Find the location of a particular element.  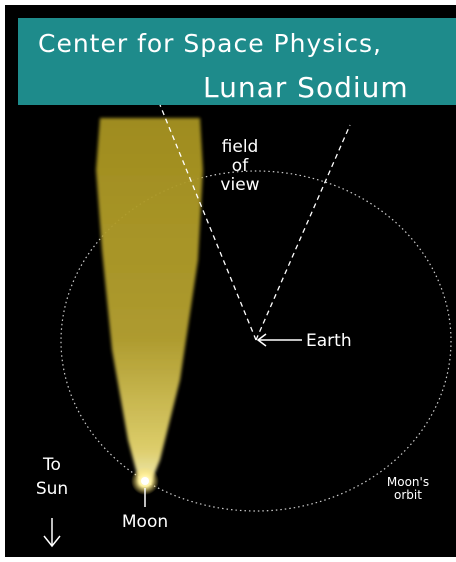

header-line2: Lunar Sodium is located at coordinates (306, 87).